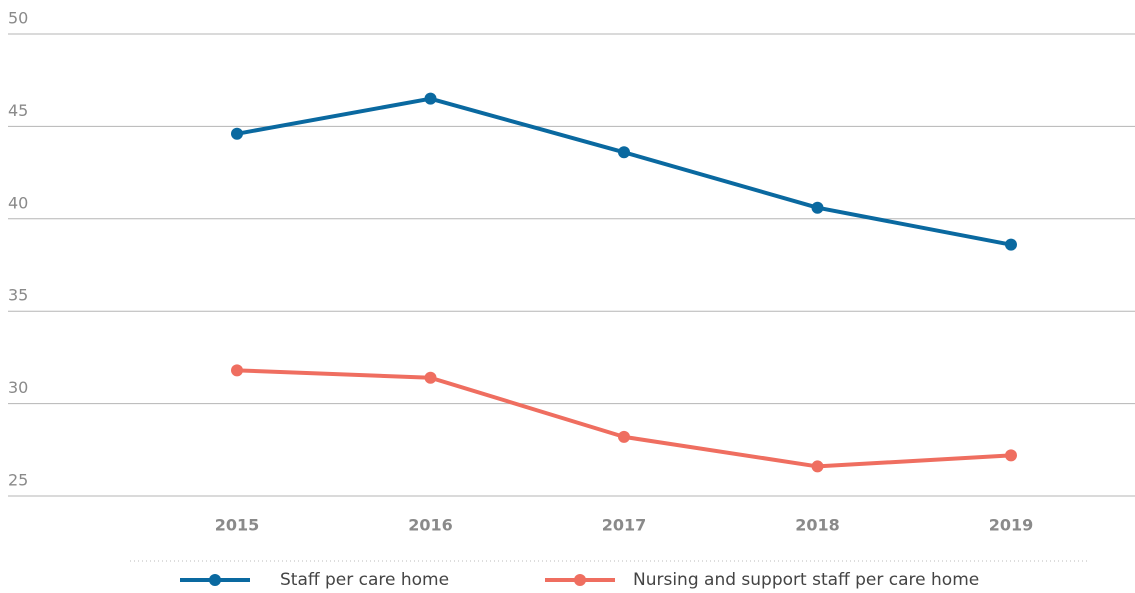 The image size is (1135, 593). I want to click on y-tick-label: 30, so click(18, 387).